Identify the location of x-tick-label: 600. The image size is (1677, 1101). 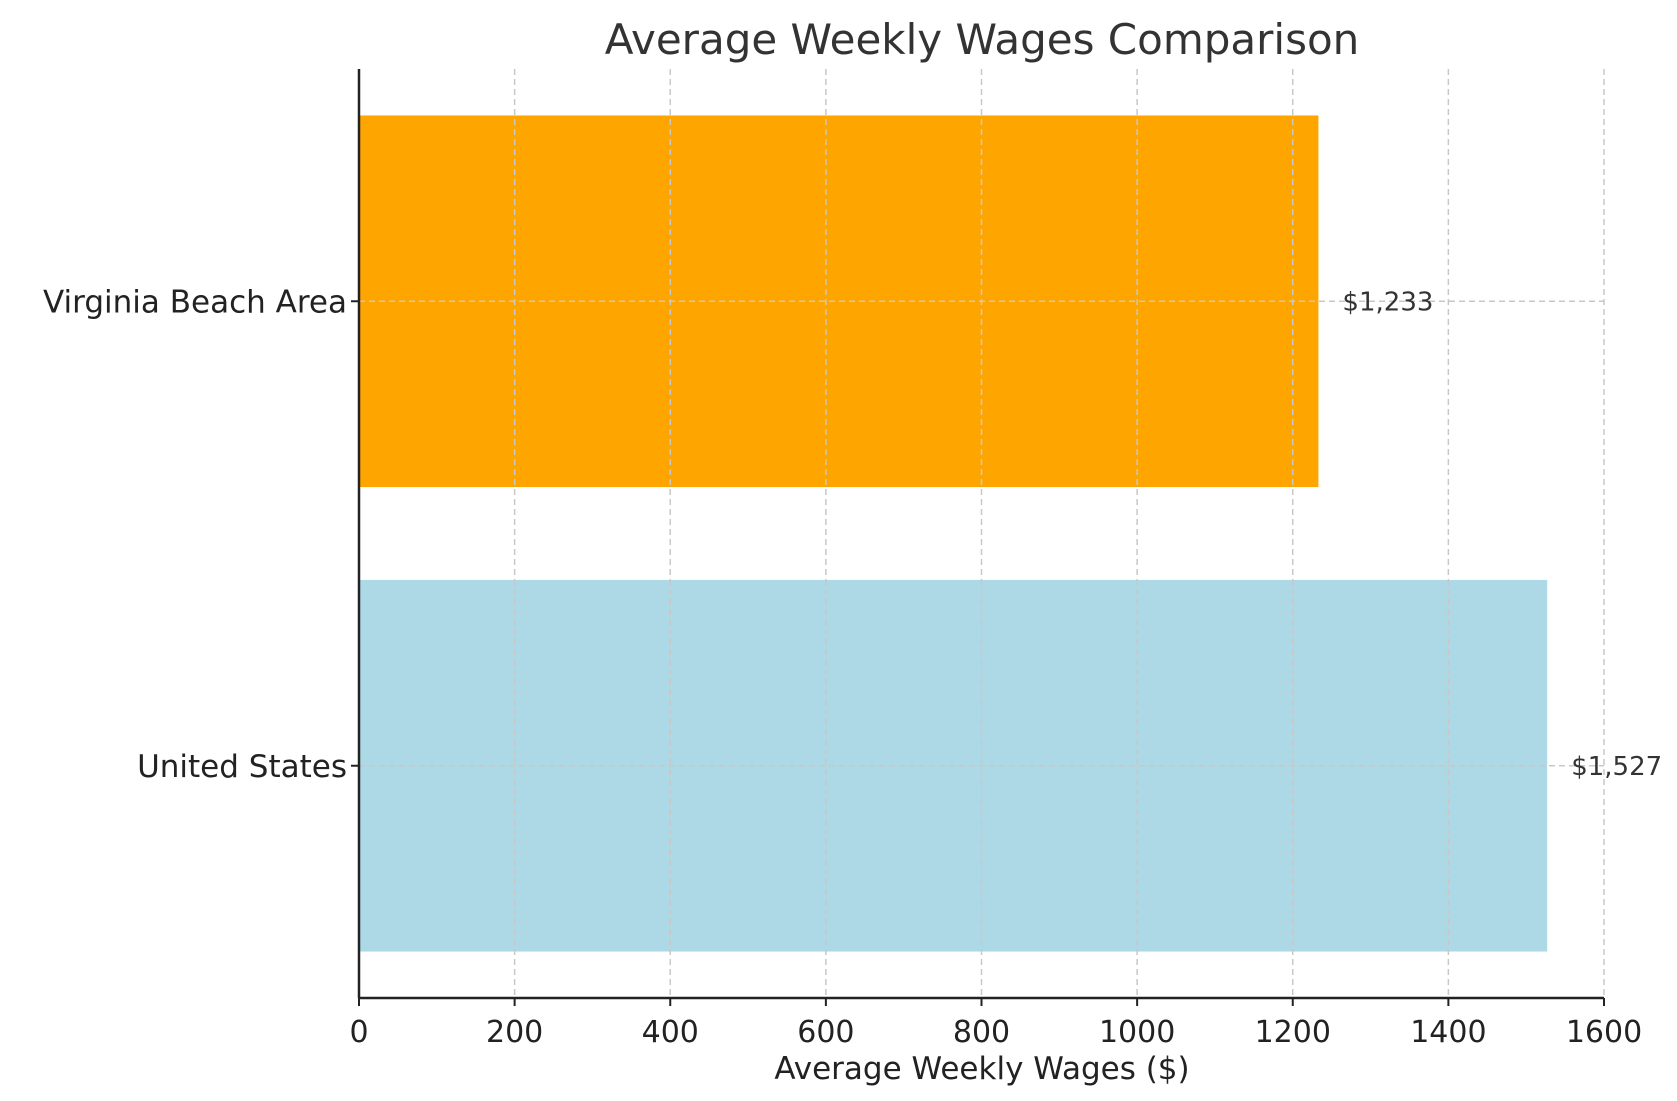
(825, 1032).